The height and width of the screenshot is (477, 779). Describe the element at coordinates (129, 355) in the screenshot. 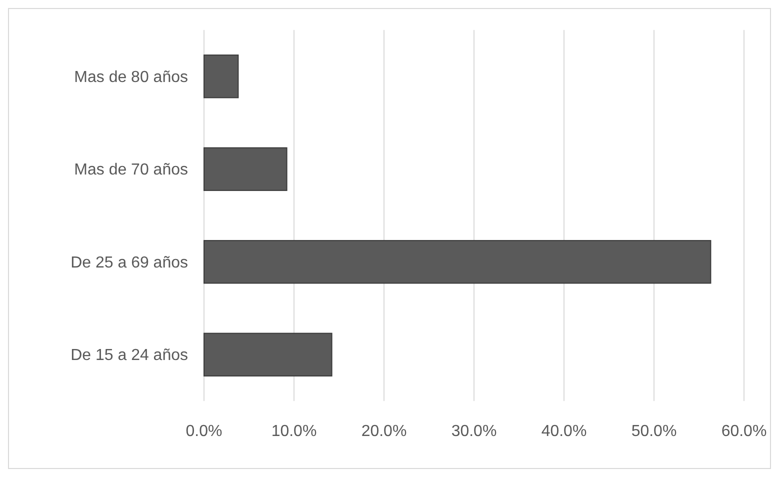

I see `y-tick-label: De 15 a 24 años` at that location.